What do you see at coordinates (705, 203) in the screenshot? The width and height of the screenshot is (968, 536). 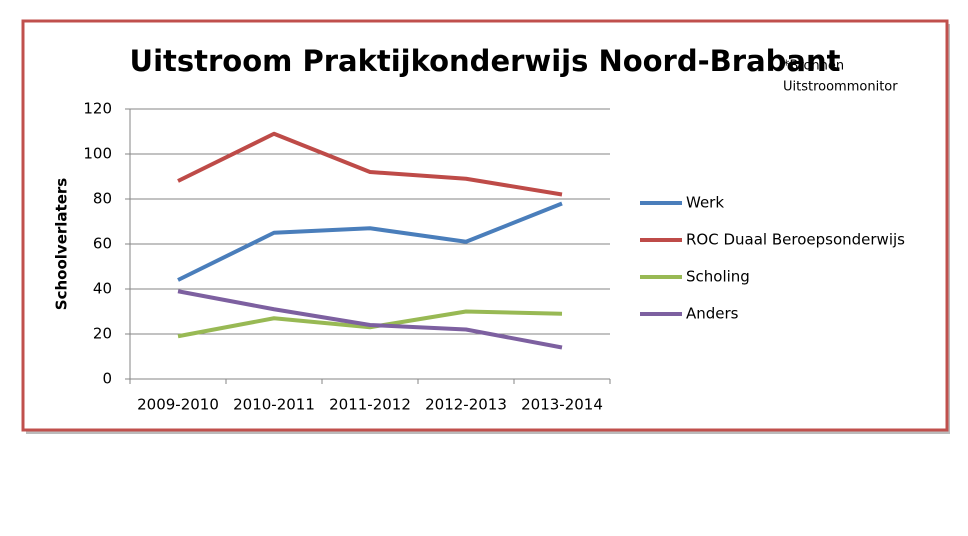 I see `legend-label: Werk` at bounding box center [705, 203].